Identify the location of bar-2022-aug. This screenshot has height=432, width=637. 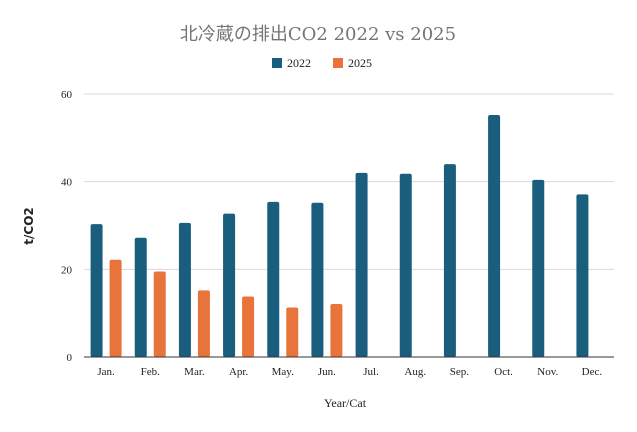
(405, 265).